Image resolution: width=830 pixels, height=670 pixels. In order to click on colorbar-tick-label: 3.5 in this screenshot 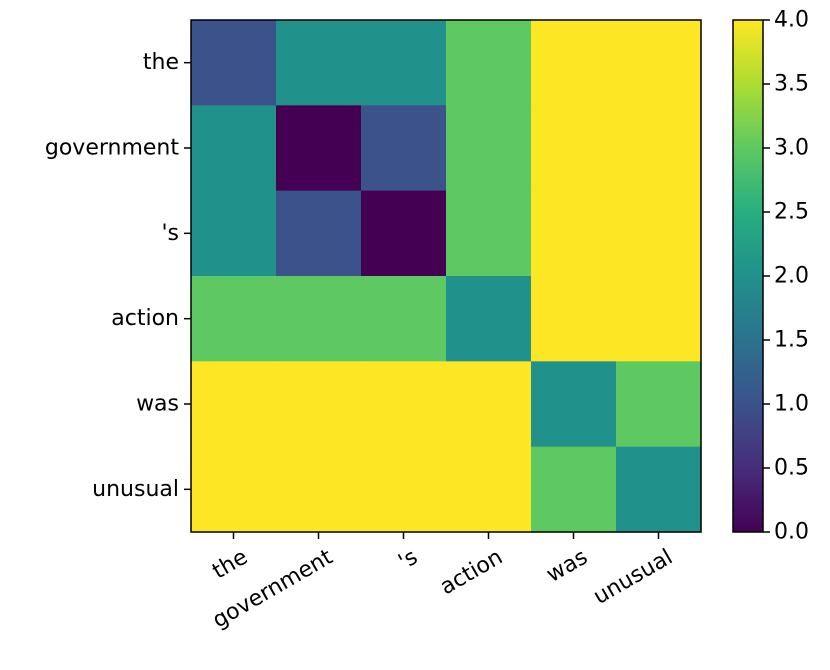, I will do `click(791, 84)`.